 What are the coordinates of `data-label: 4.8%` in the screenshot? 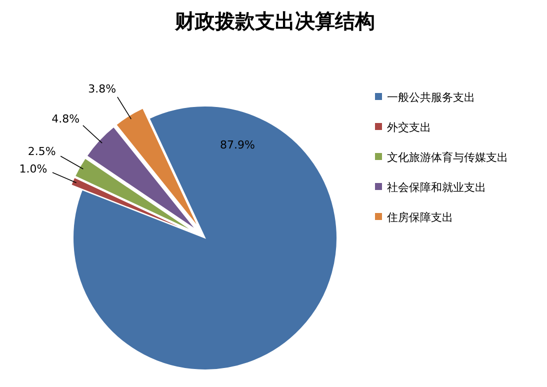 It's located at (66, 119).